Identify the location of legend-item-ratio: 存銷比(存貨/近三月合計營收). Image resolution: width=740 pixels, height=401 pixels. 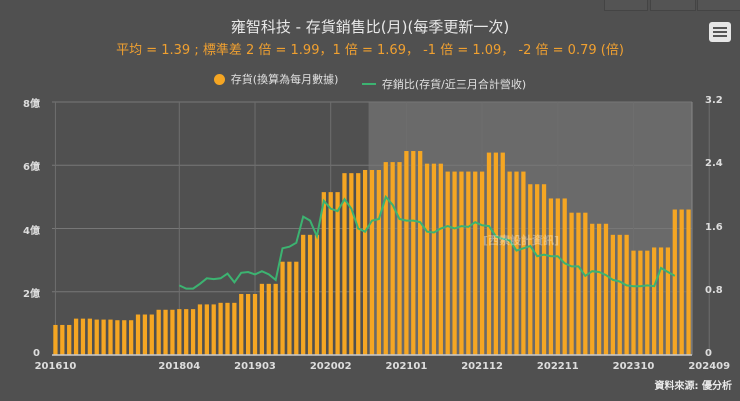
(443, 84).